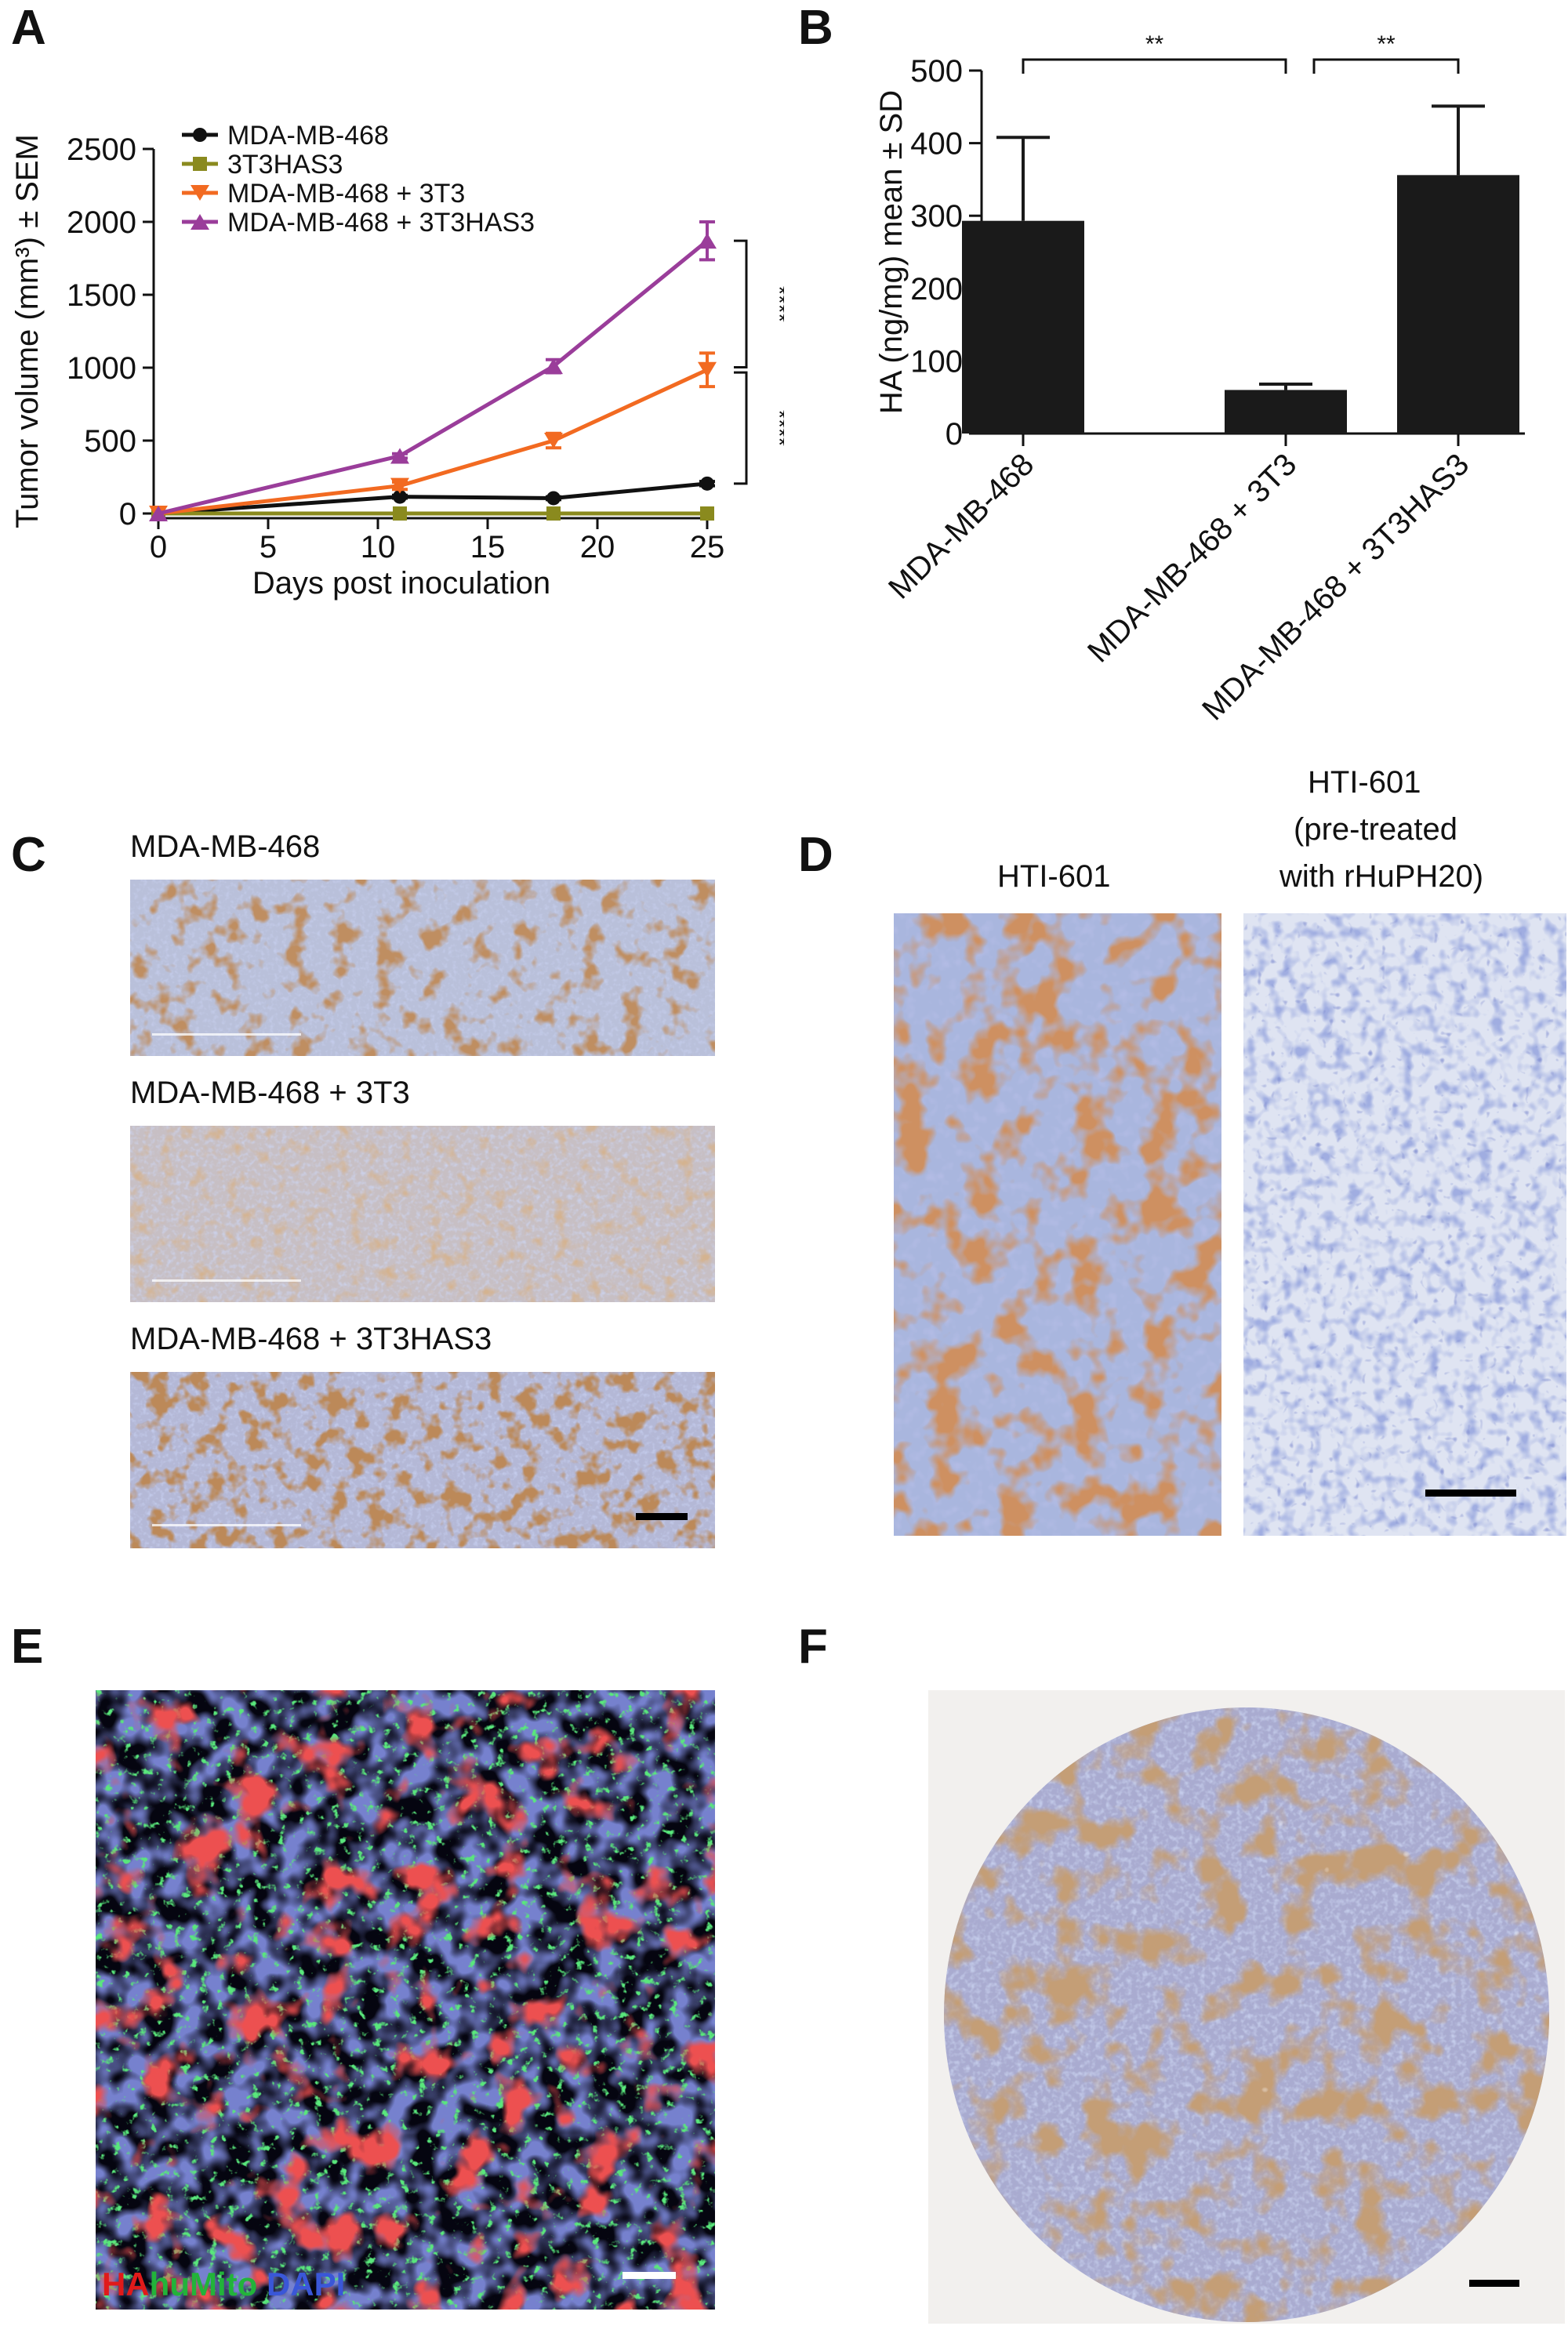 This screenshot has width=1568, height=2326. Describe the element at coordinates (28, 28) in the screenshot. I see `panel-letter-a: A` at that location.